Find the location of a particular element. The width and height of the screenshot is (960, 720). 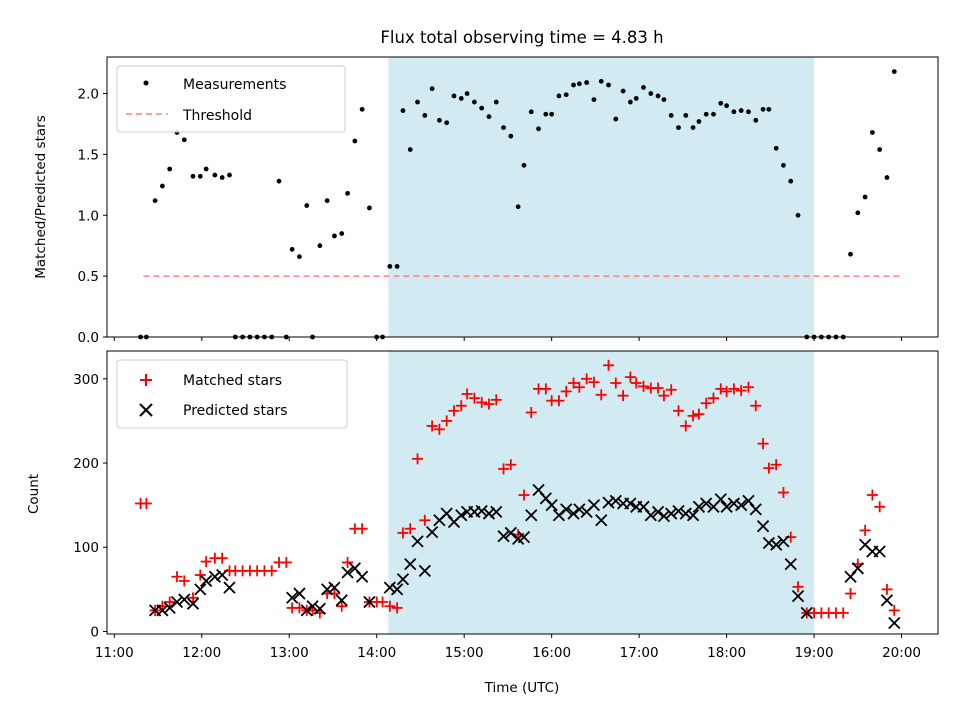

top-y-tick-label: 1.0 is located at coordinates (88, 216).